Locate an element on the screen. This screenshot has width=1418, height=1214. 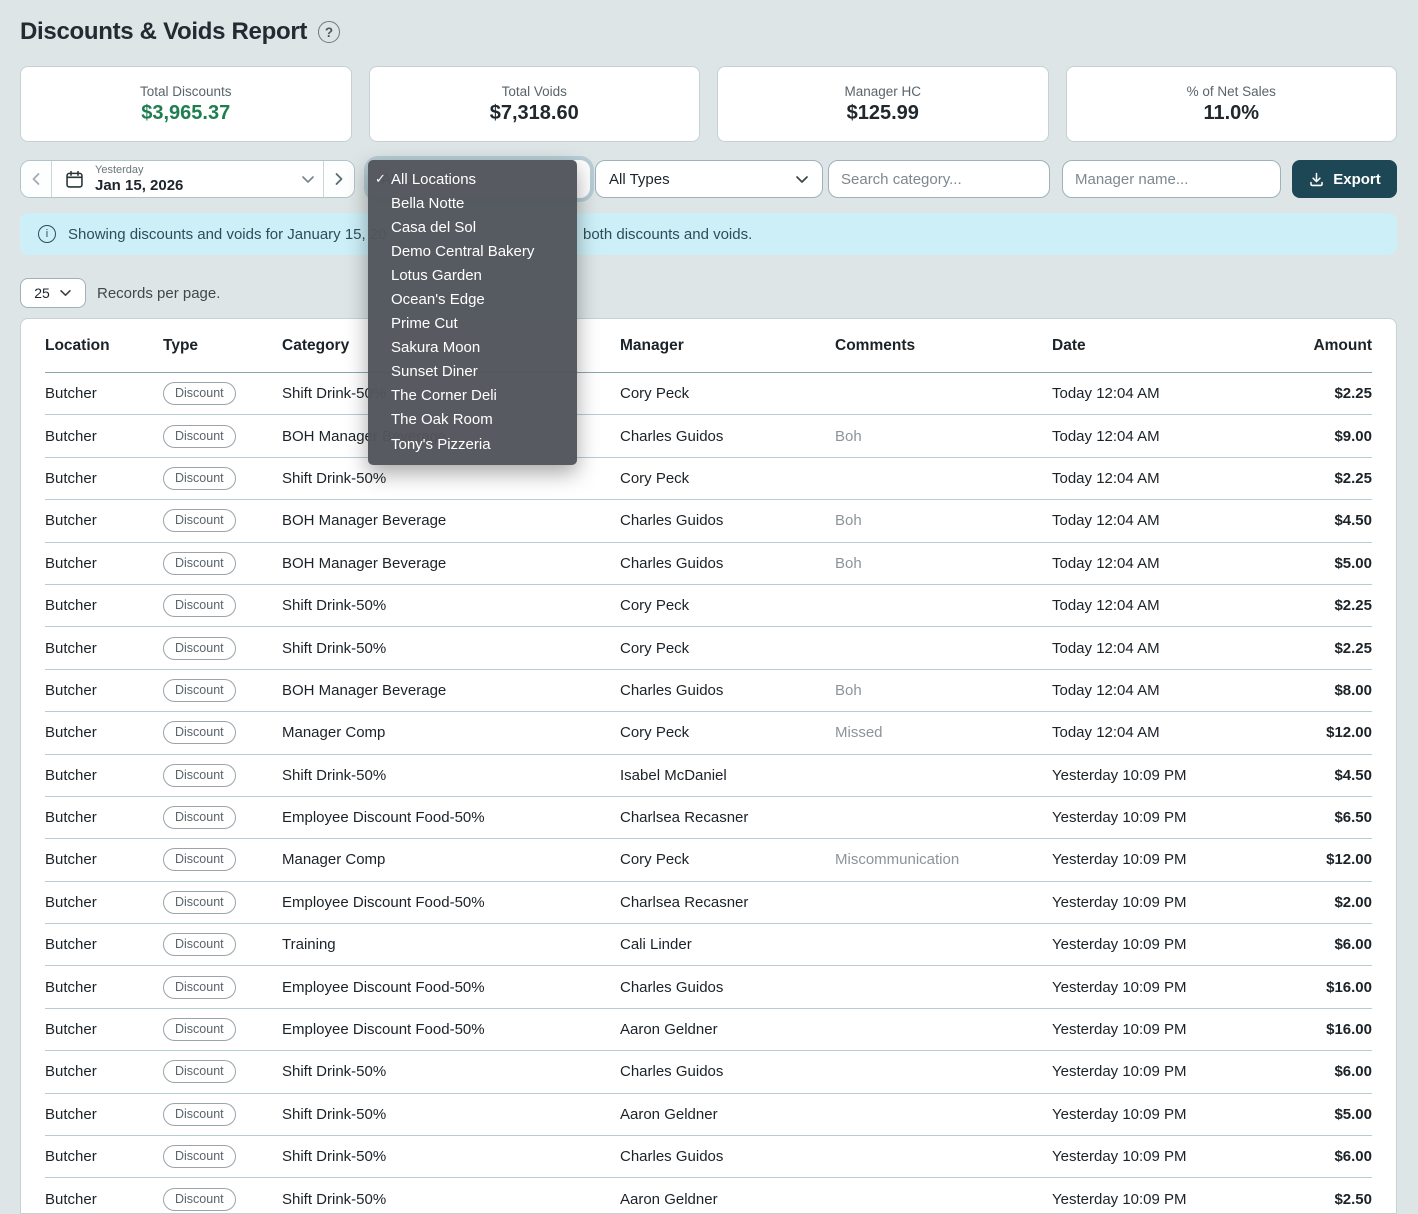
card-manager-hc: Manager HC $125.99 is located at coordinates (883, 104).